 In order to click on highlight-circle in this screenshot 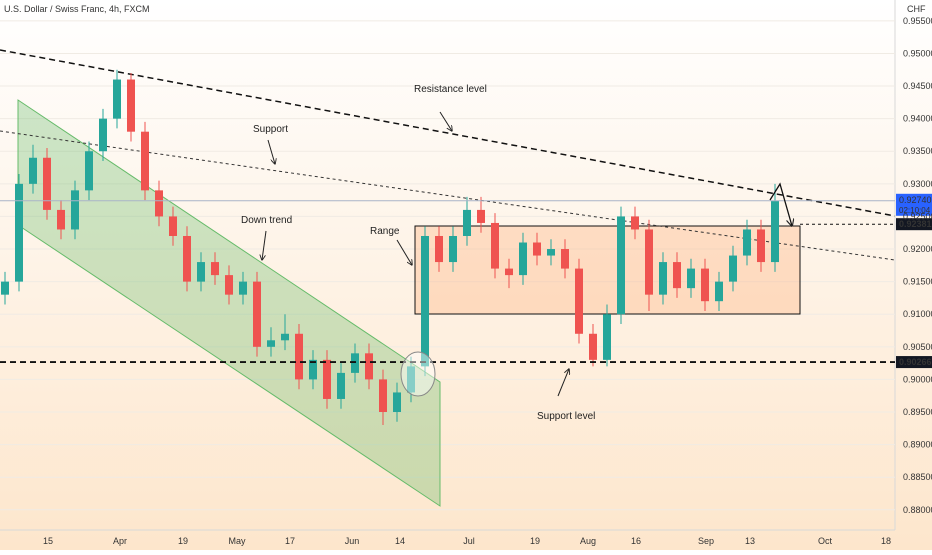, I will do `click(418, 374)`.